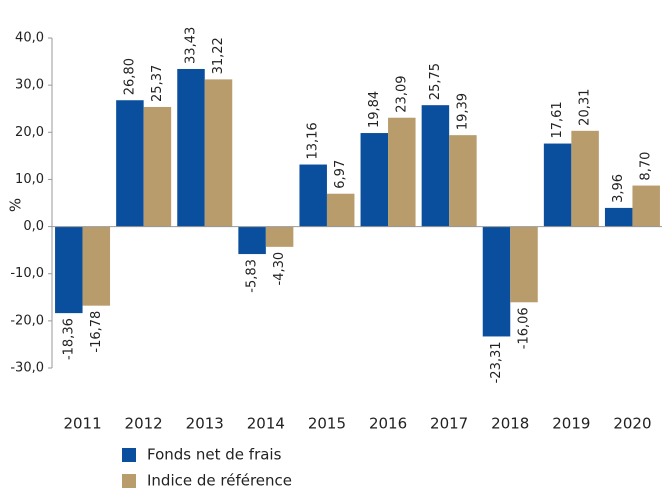 This screenshot has width=662, height=491. I want to click on x-tick-label: 2013, so click(205, 424).